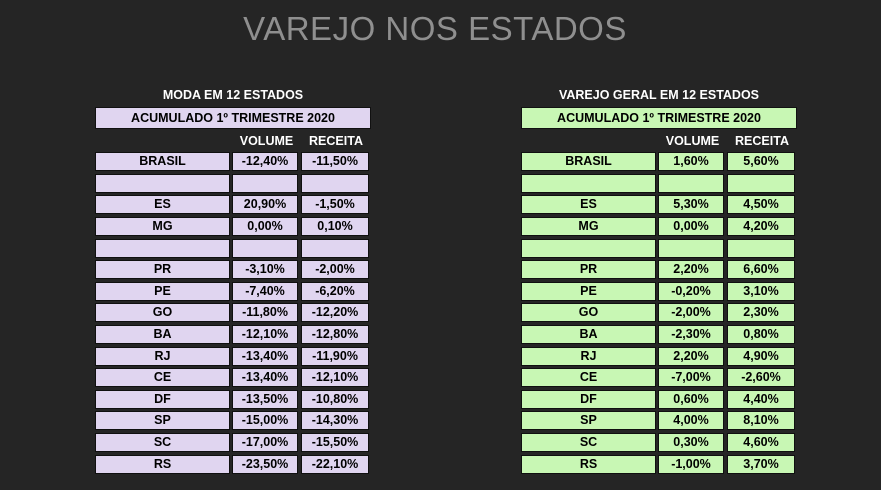 The image size is (881, 490). I want to click on receita-cell: -12,80%, so click(335, 335).